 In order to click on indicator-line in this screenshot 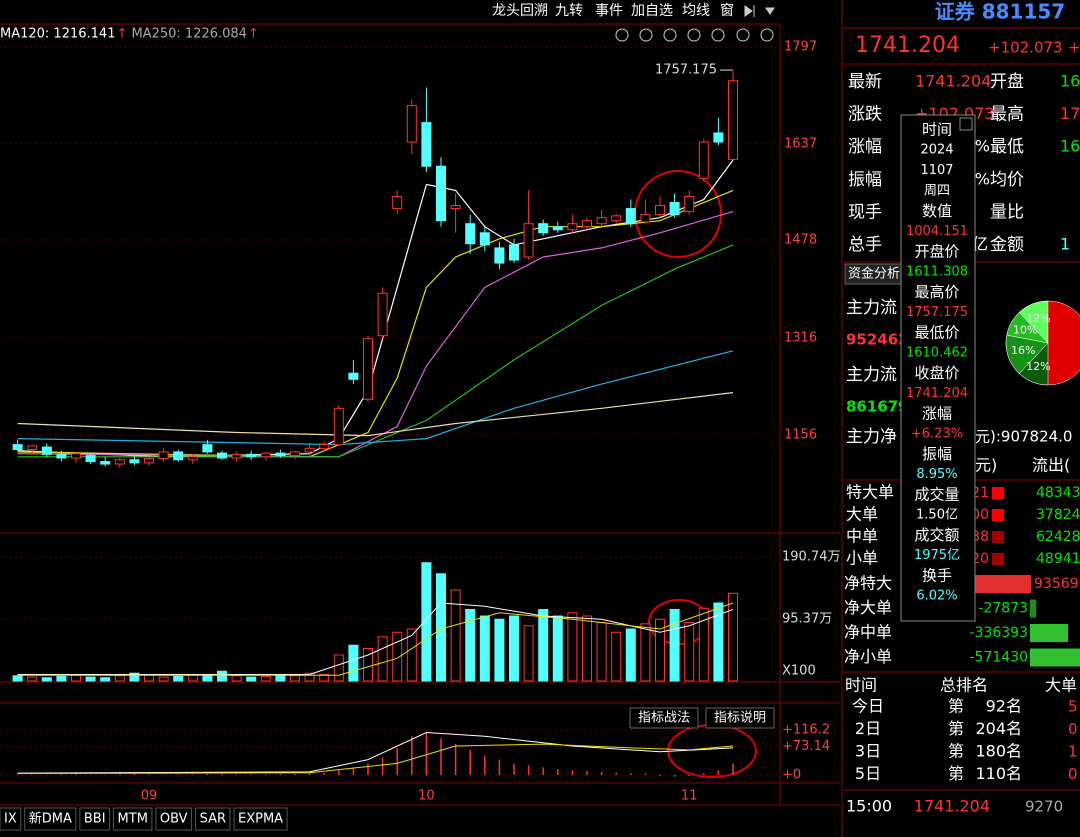, I will do `click(375, 752)`.